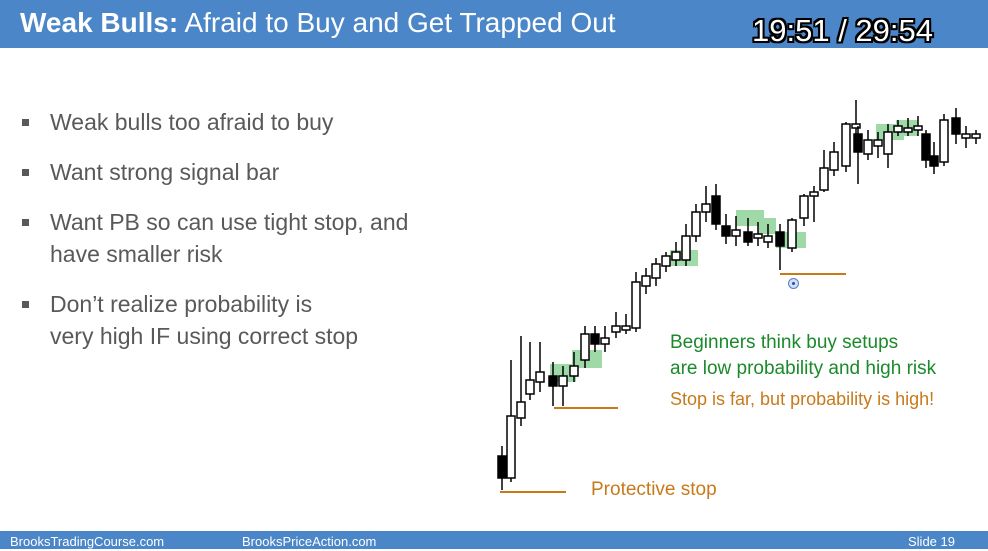 The width and height of the screenshot is (988, 551). I want to click on footer-middle-link: BrooksPriceAction.com, so click(309, 541).